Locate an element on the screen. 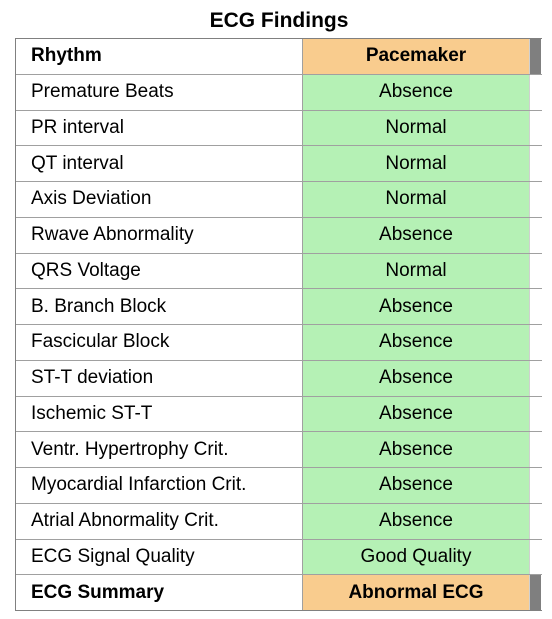 The image size is (552, 619). summary-label: ECG Summary is located at coordinates (159, 592).